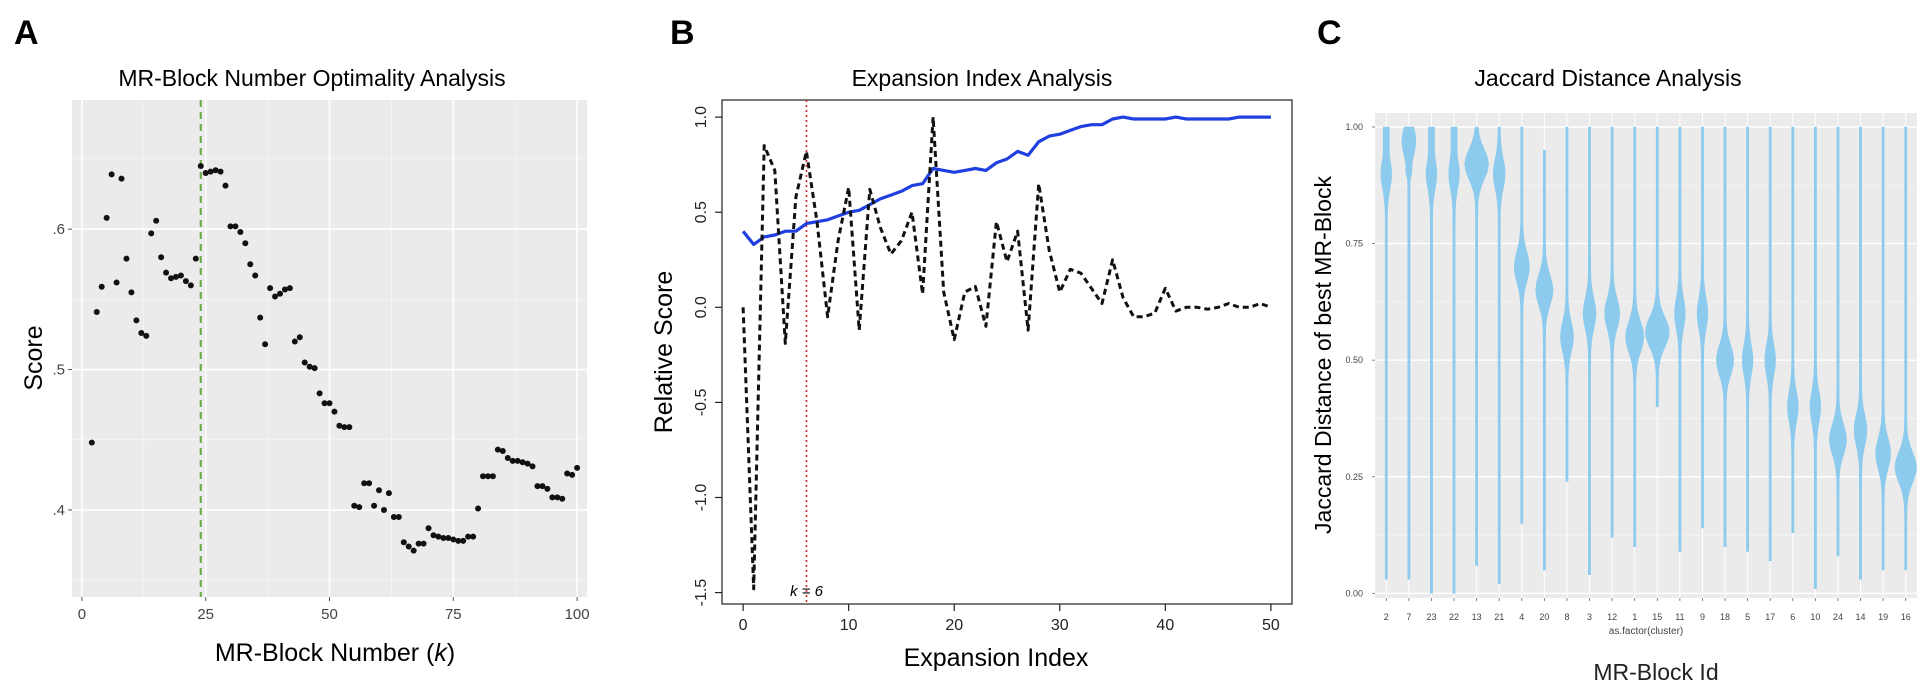 The width and height of the screenshot is (1931, 690). Describe the element at coordinates (701, 403) in the screenshot. I see `panel-b-y-tick-label: -0.5` at that location.